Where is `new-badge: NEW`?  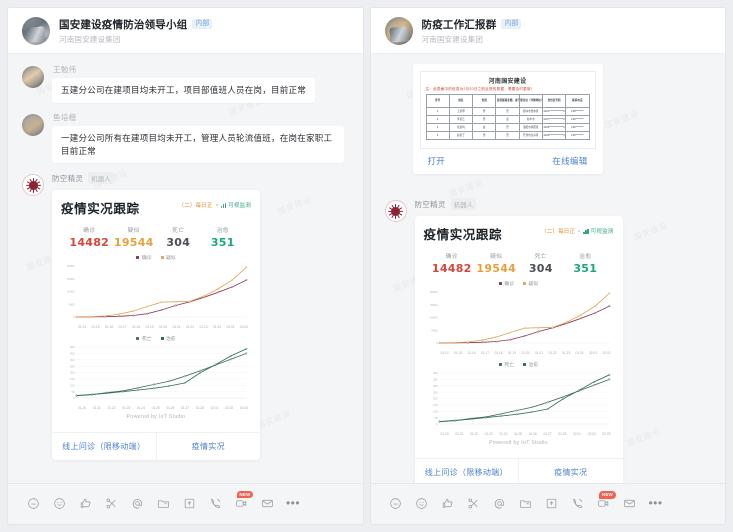 new-badge: NEW is located at coordinates (607, 495).